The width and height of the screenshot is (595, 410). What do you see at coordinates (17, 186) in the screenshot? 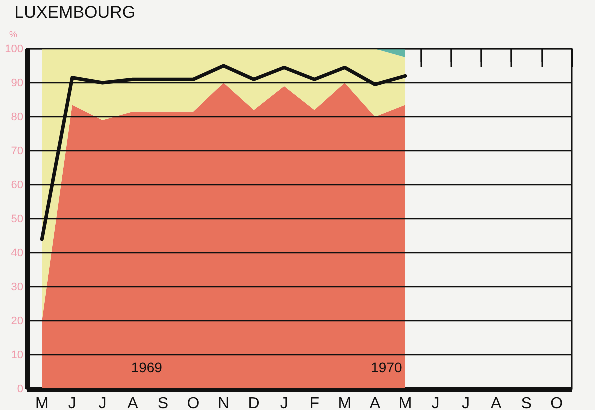
I see `y-tick-label: 60` at bounding box center [17, 186].